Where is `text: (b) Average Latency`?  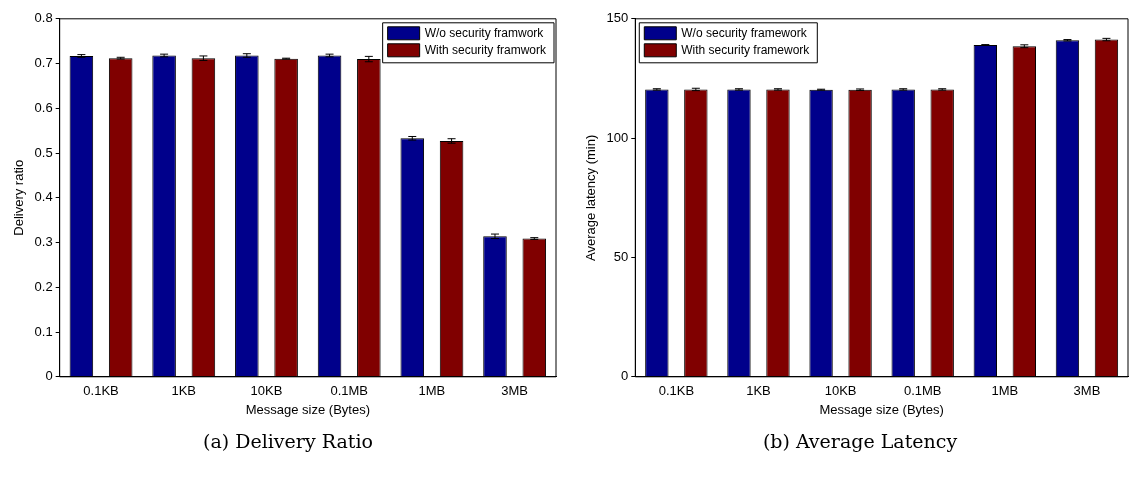 text: (b) Average Latency is located at coordinates (860, 441).